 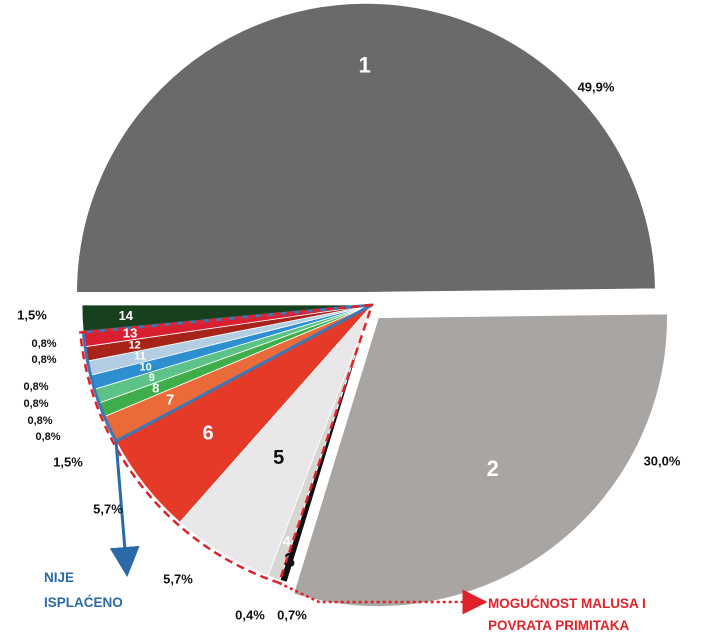 What do you see at coordinates (292, 614) in the screenshot?
I see `value-label-4: 0,7%` at bounding box center [292, 614].